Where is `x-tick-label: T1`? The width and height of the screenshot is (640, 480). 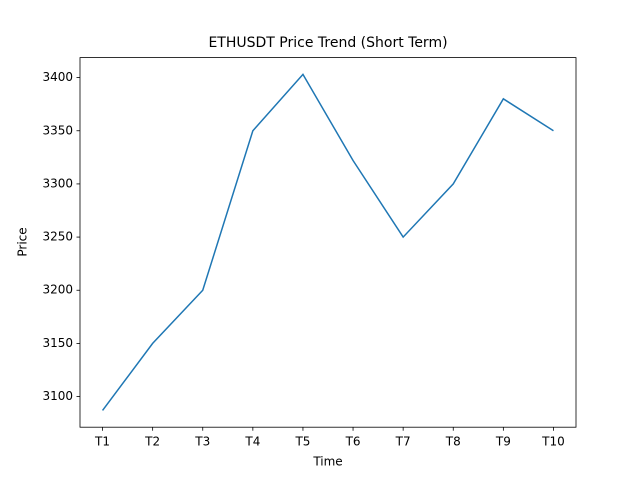
x-tick-label: T1 is located at coordinates (102, 442).